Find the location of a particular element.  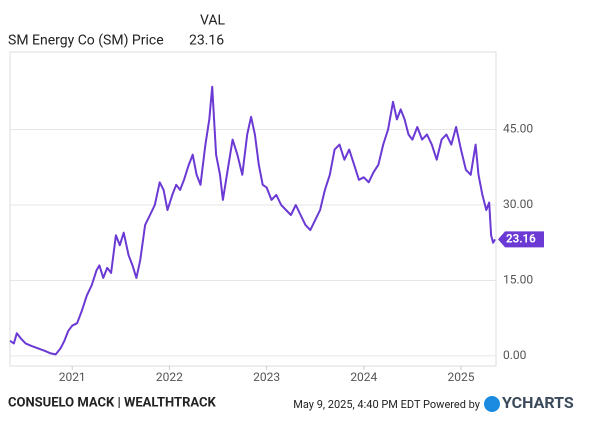

y-tick-label: 0.00 is located at coordinates (515, 355).